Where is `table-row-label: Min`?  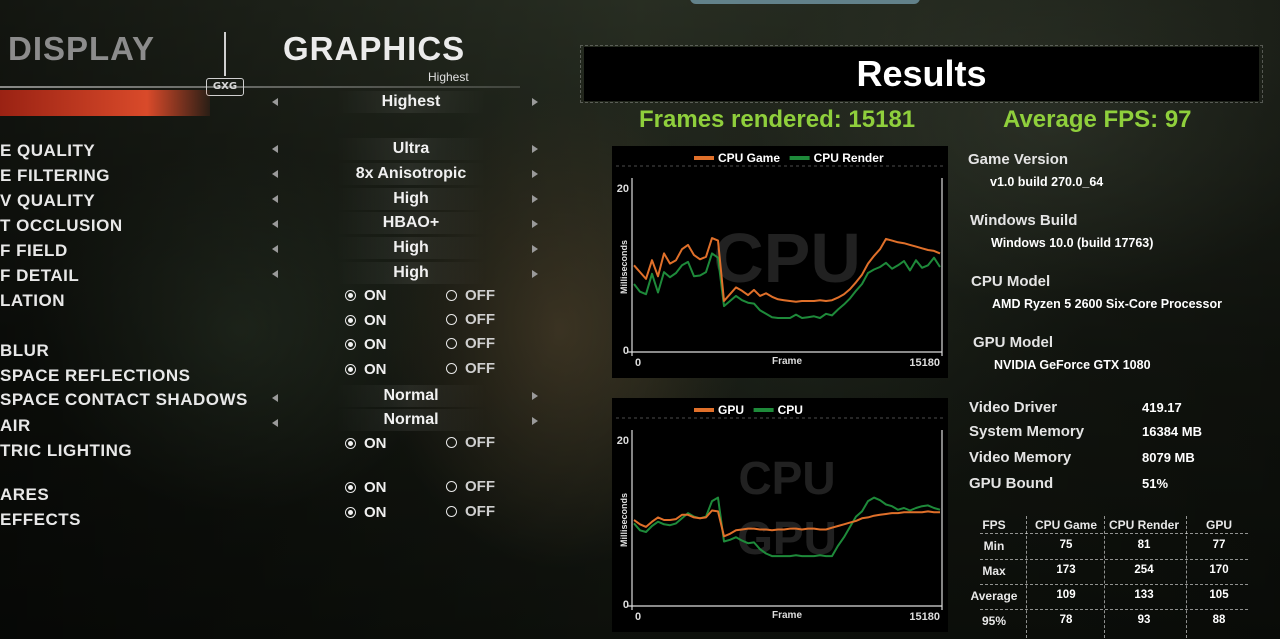 table-row-label: Min is located at coordinates (994, 546).